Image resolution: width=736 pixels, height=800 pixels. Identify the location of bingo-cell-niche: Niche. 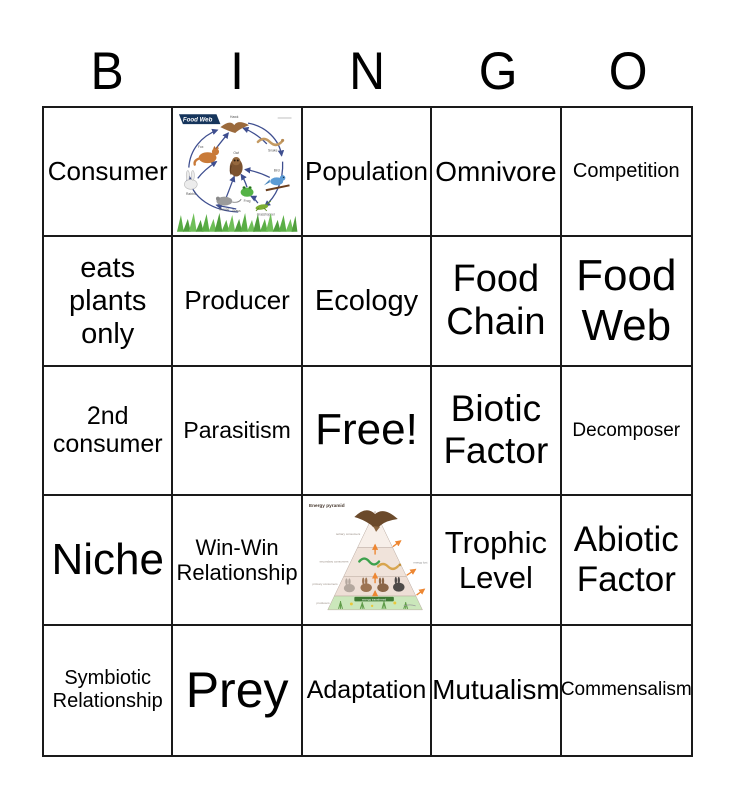
(109, 561).